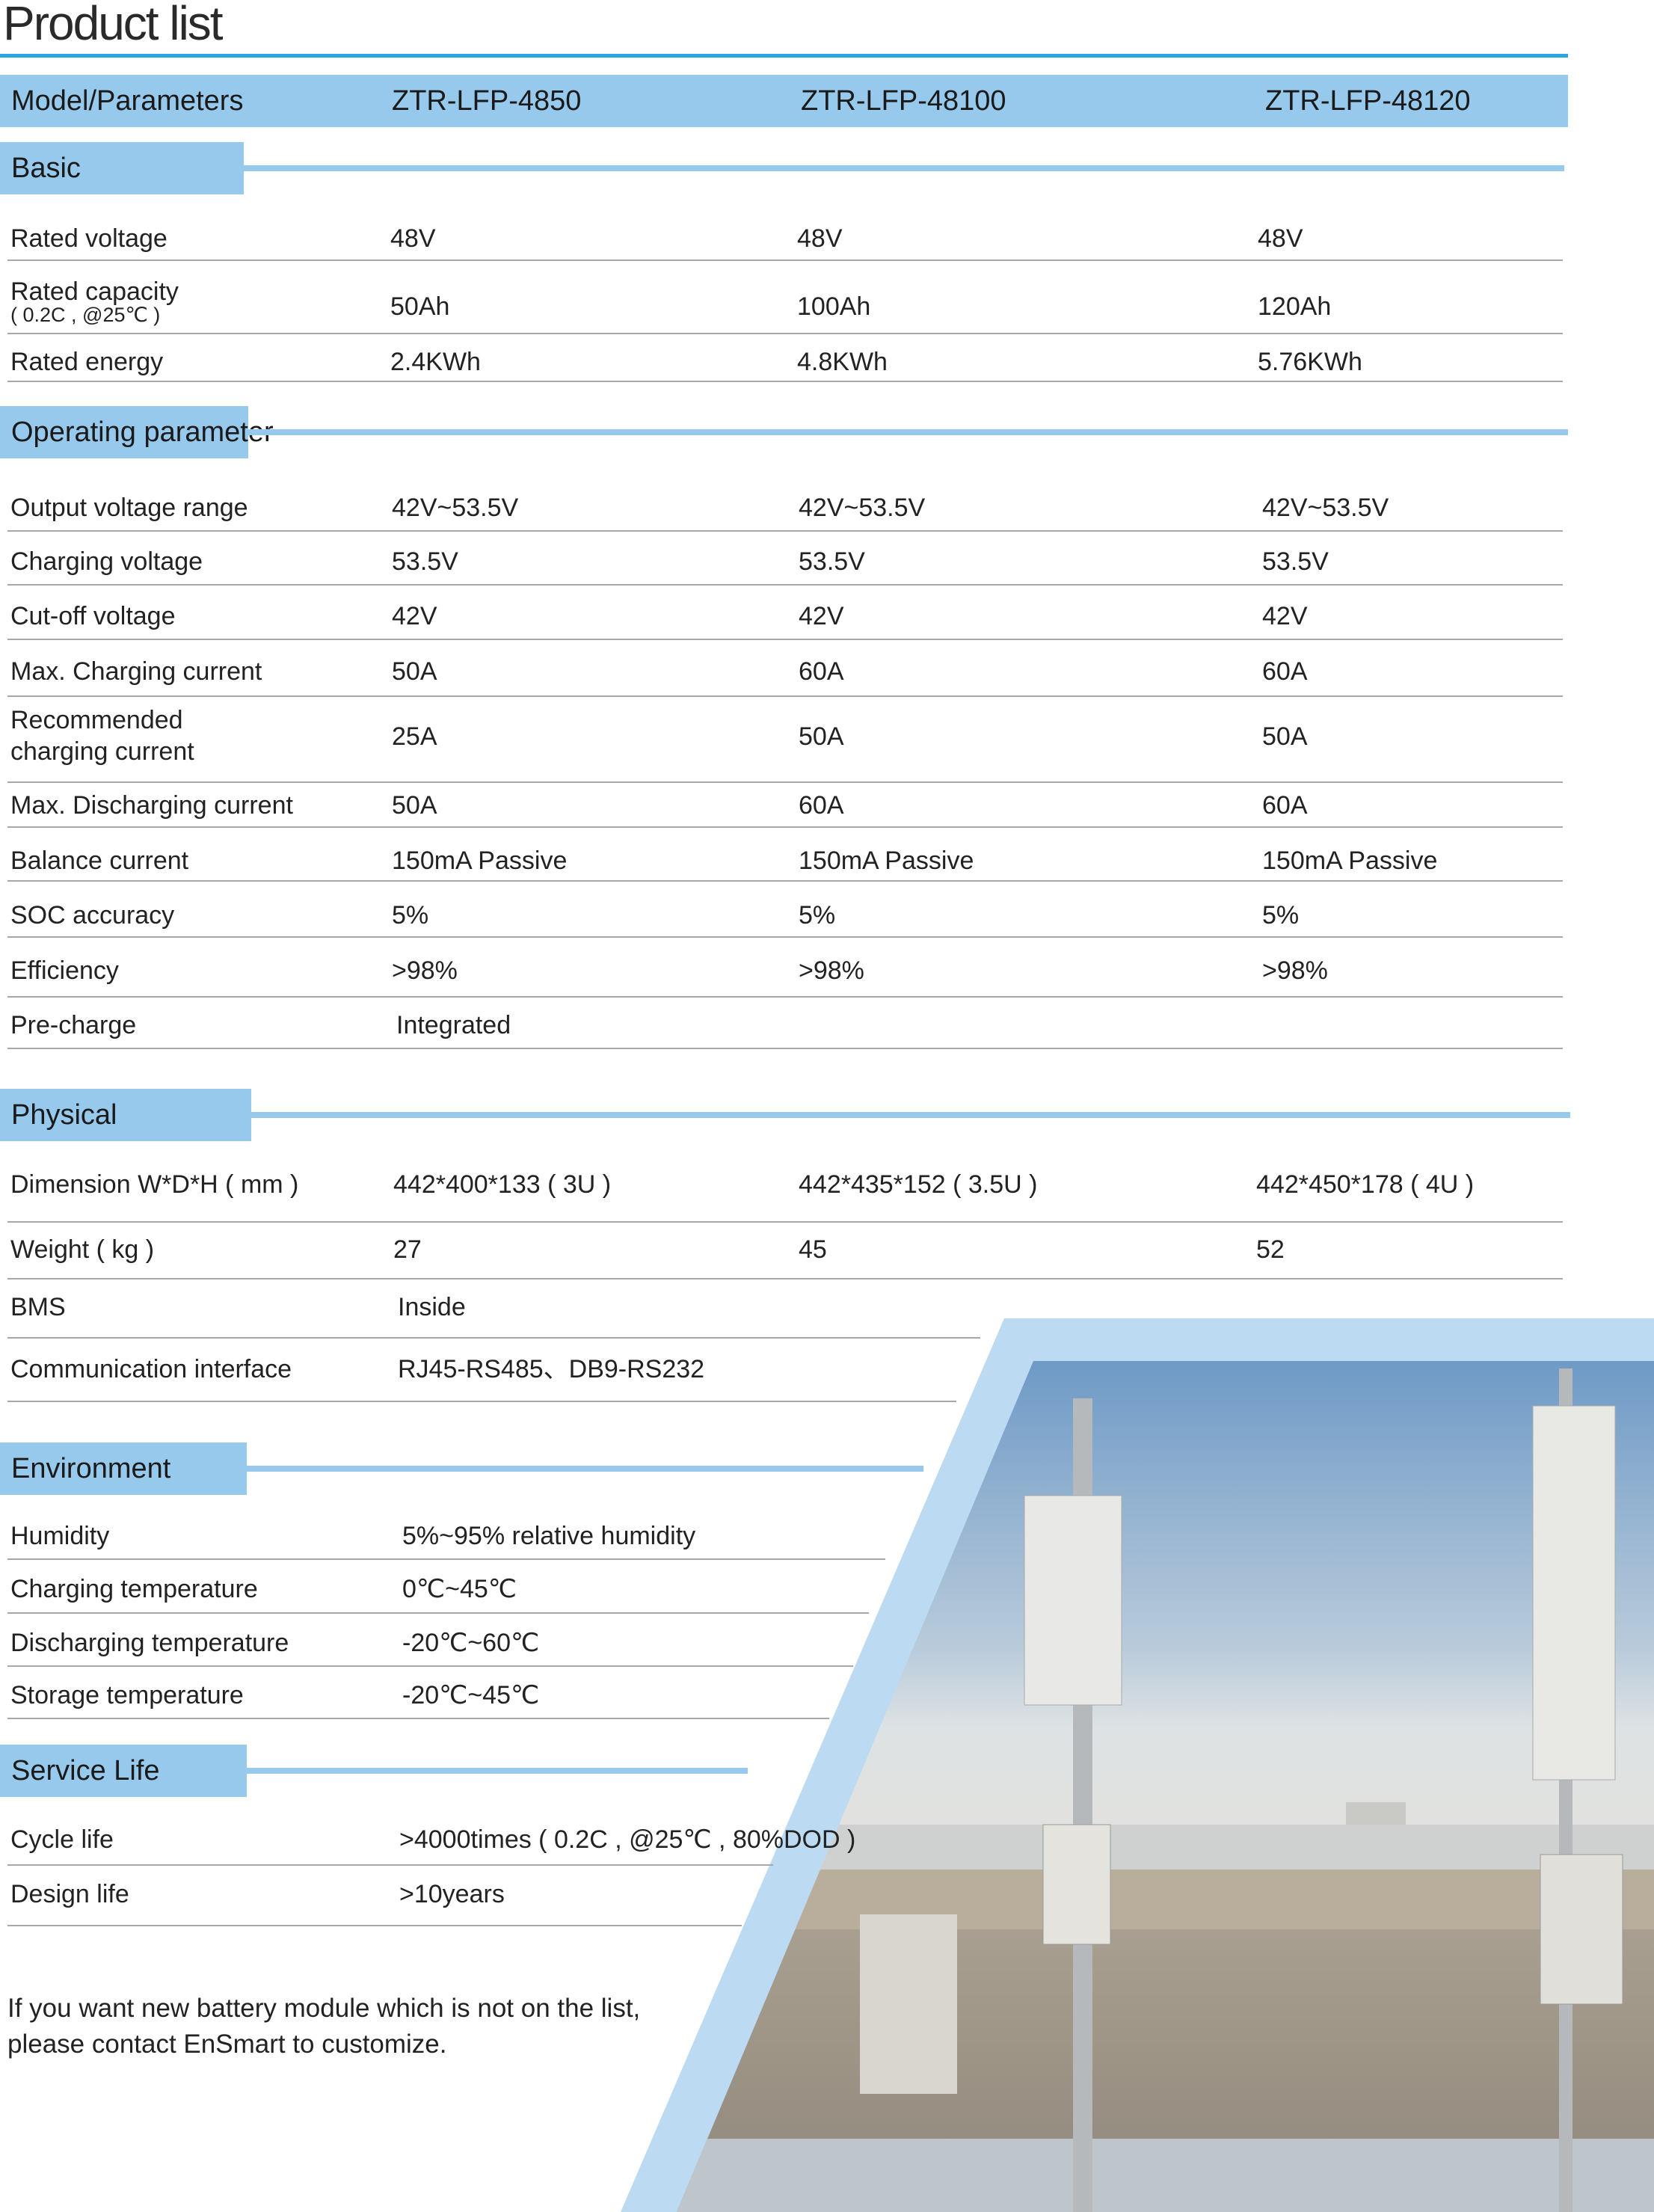 The height and width of the screenshot is (2212, 1654). What do you see at coordinates (136, 671) in the screenshot?
I see `row-label: Max. Charging current` at bounding box center [136, 671].